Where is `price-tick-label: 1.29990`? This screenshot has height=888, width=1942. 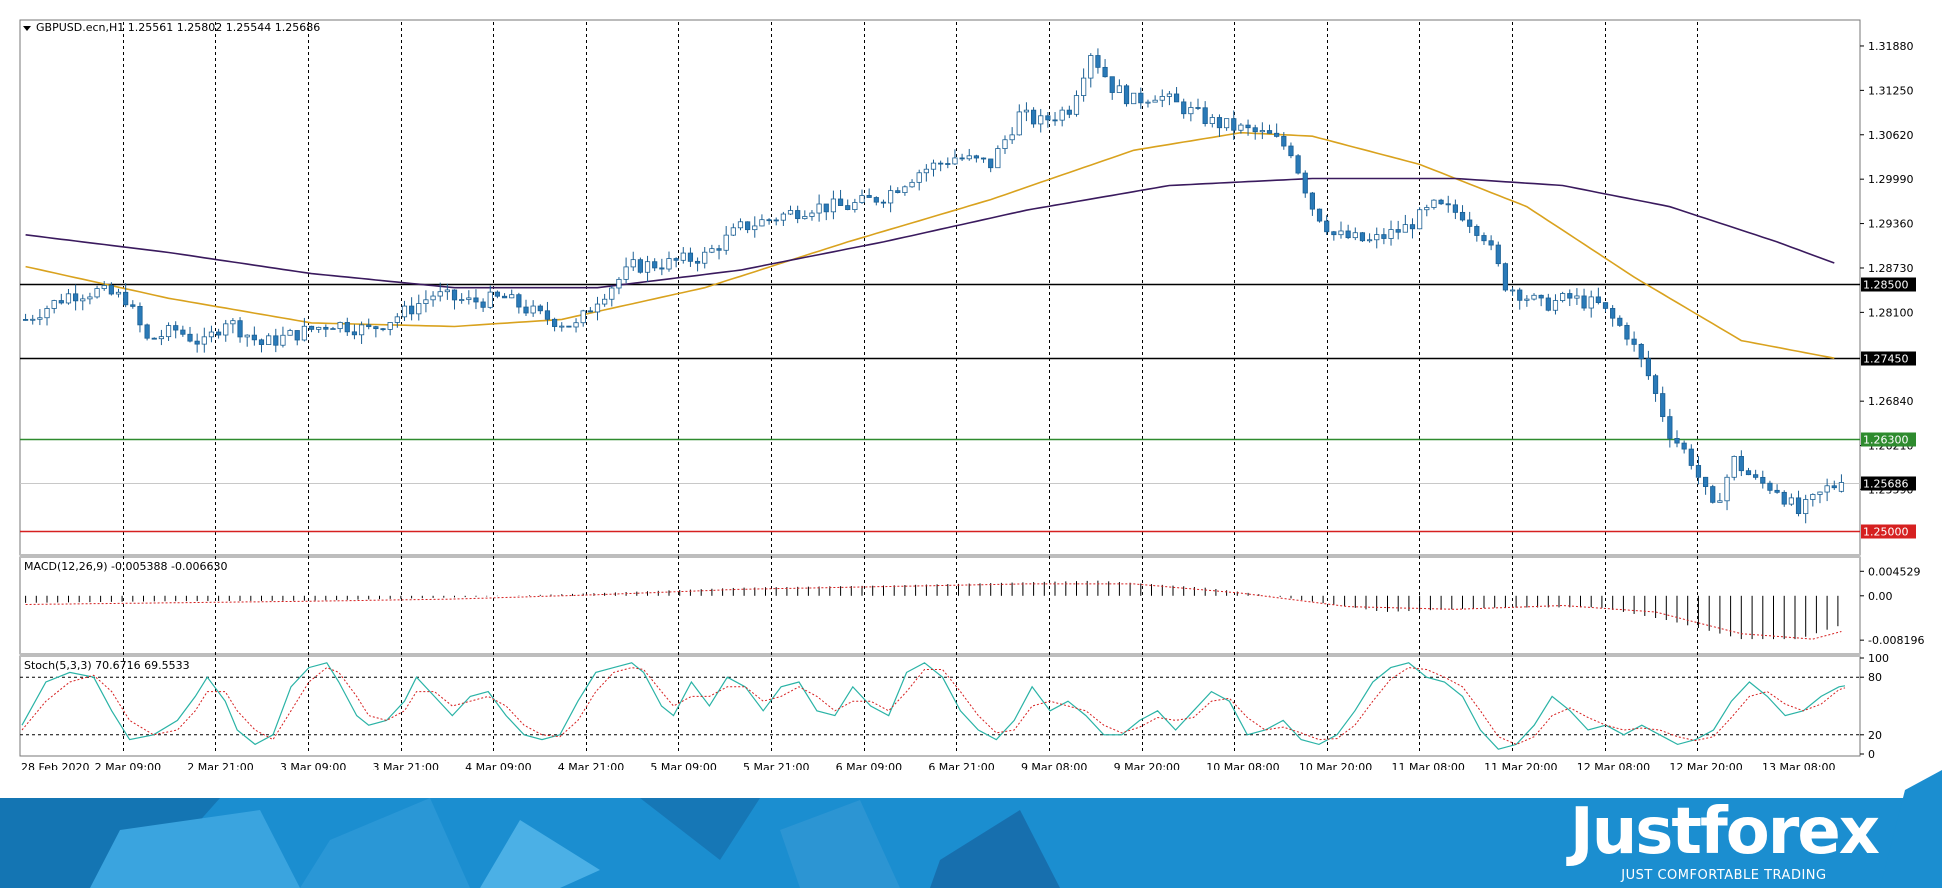 price-tick-label: 1.29990 is located at coordinates (1891, 179).